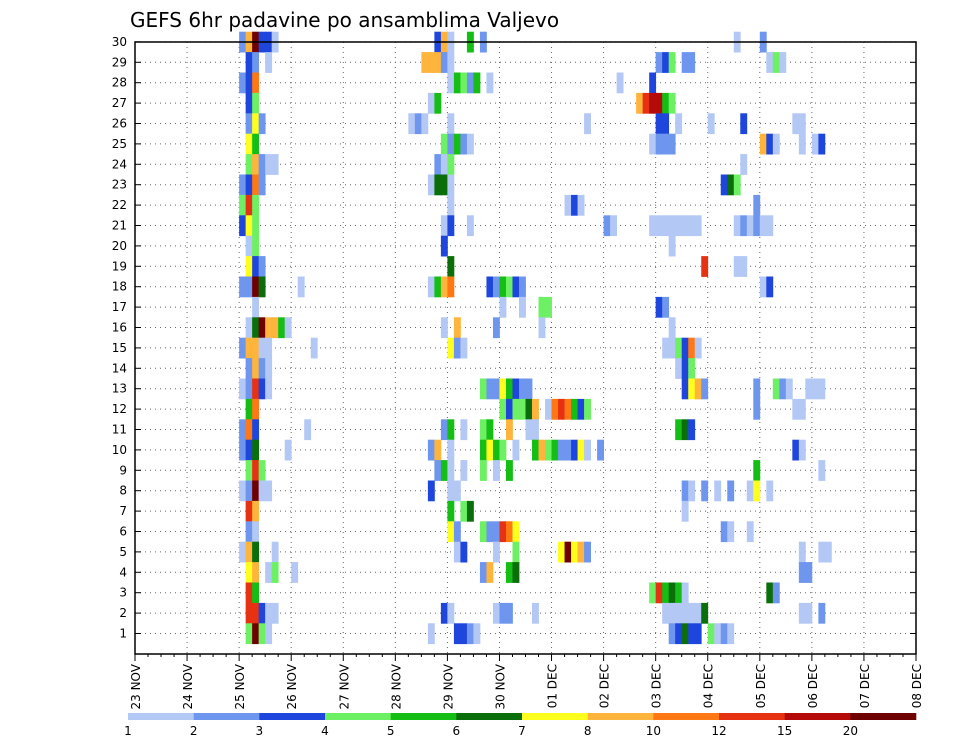  What do you see at coordinates (119, 368) in the screenshot?
I see `y-tick-label: 14` at bounding box center [119, 368].